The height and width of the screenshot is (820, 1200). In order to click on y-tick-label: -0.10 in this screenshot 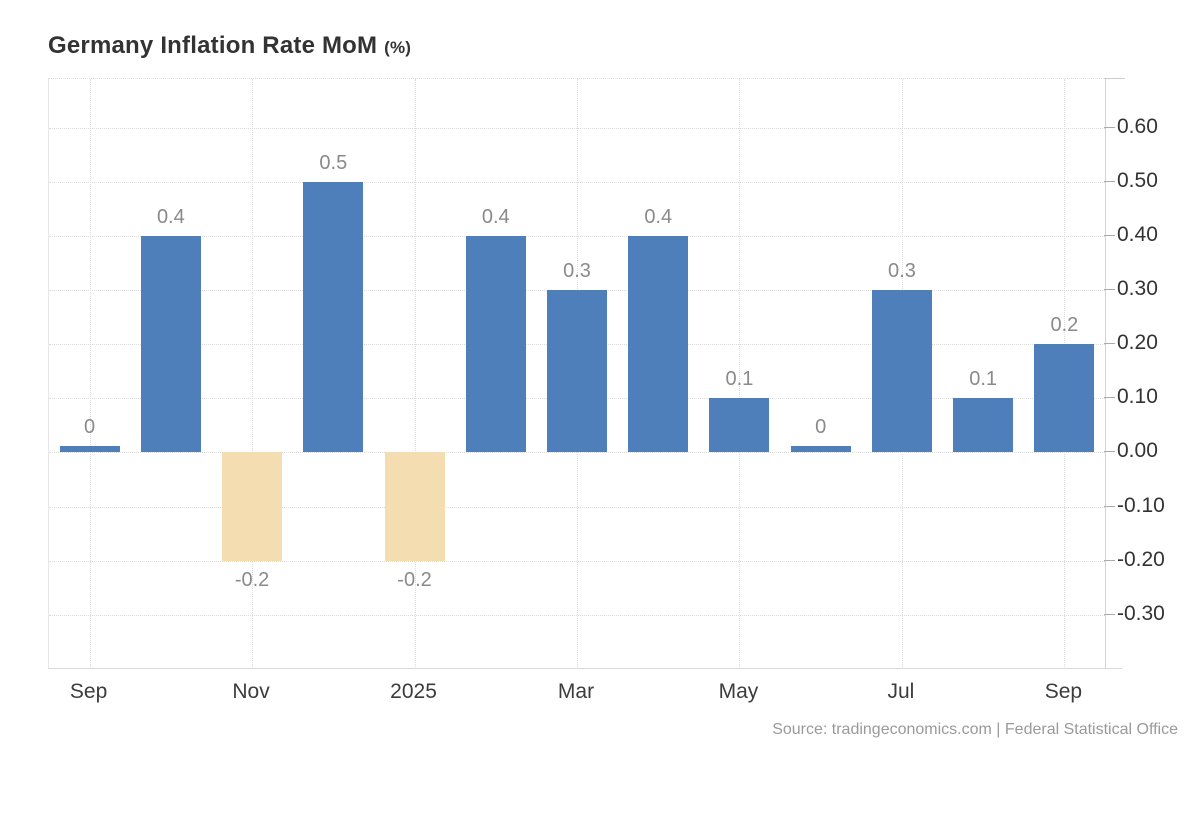, I will do `click(1141, 505)`.